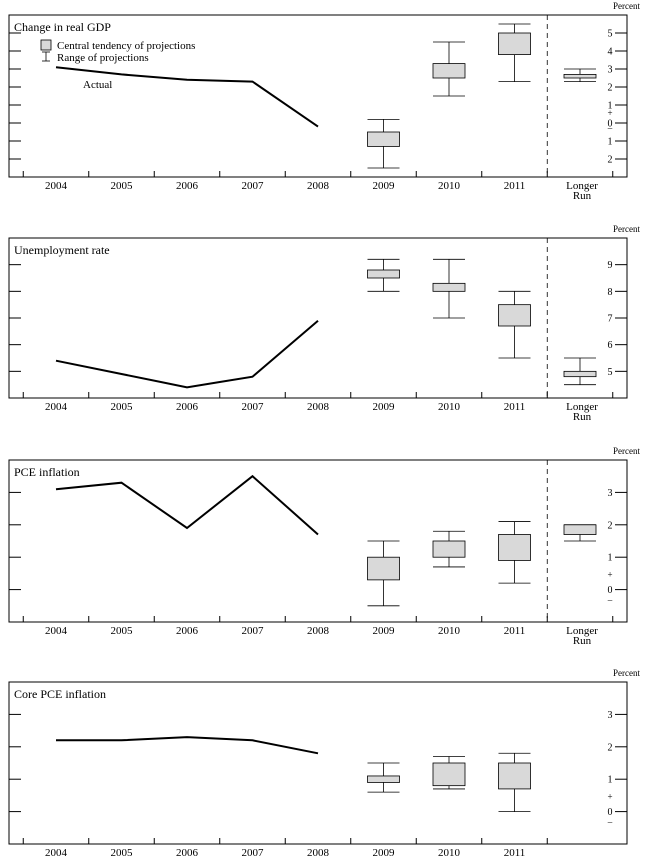 The image size is (650, 859). What do you see at coordinates (46, 45) in the screenshot?
I see `legend-box-swatch` at bounding box center [46, 45].